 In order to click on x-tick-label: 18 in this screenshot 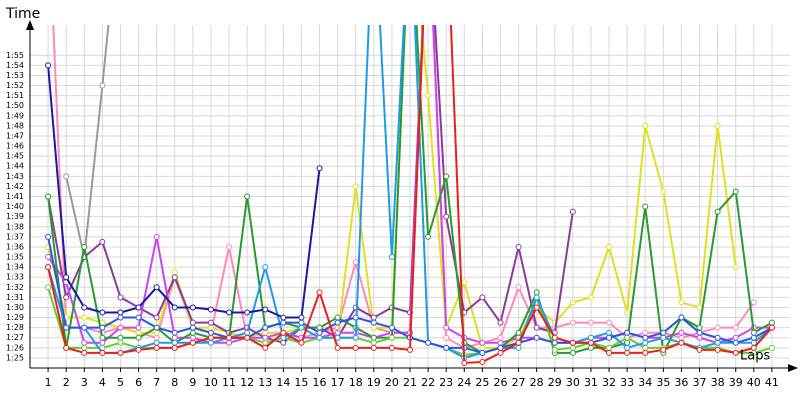, I will do `click(356, 382)`.